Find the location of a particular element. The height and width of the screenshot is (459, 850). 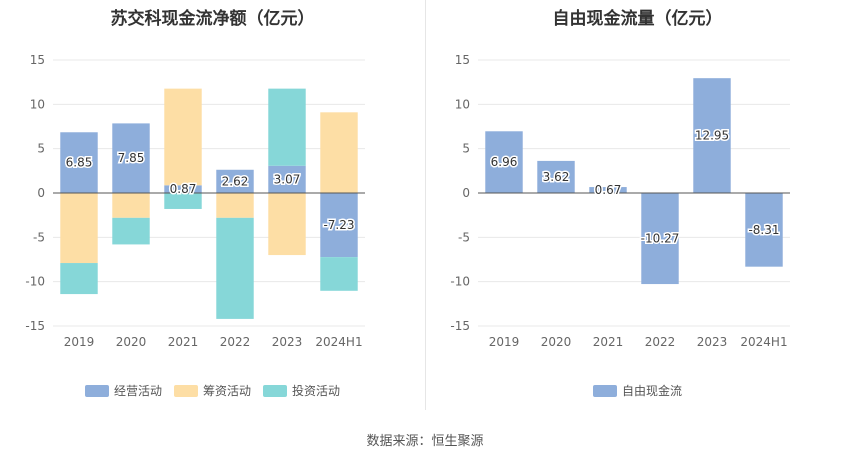

right-chart-title: 自由现金流量（亿元） is located at coordinates (637, 19).